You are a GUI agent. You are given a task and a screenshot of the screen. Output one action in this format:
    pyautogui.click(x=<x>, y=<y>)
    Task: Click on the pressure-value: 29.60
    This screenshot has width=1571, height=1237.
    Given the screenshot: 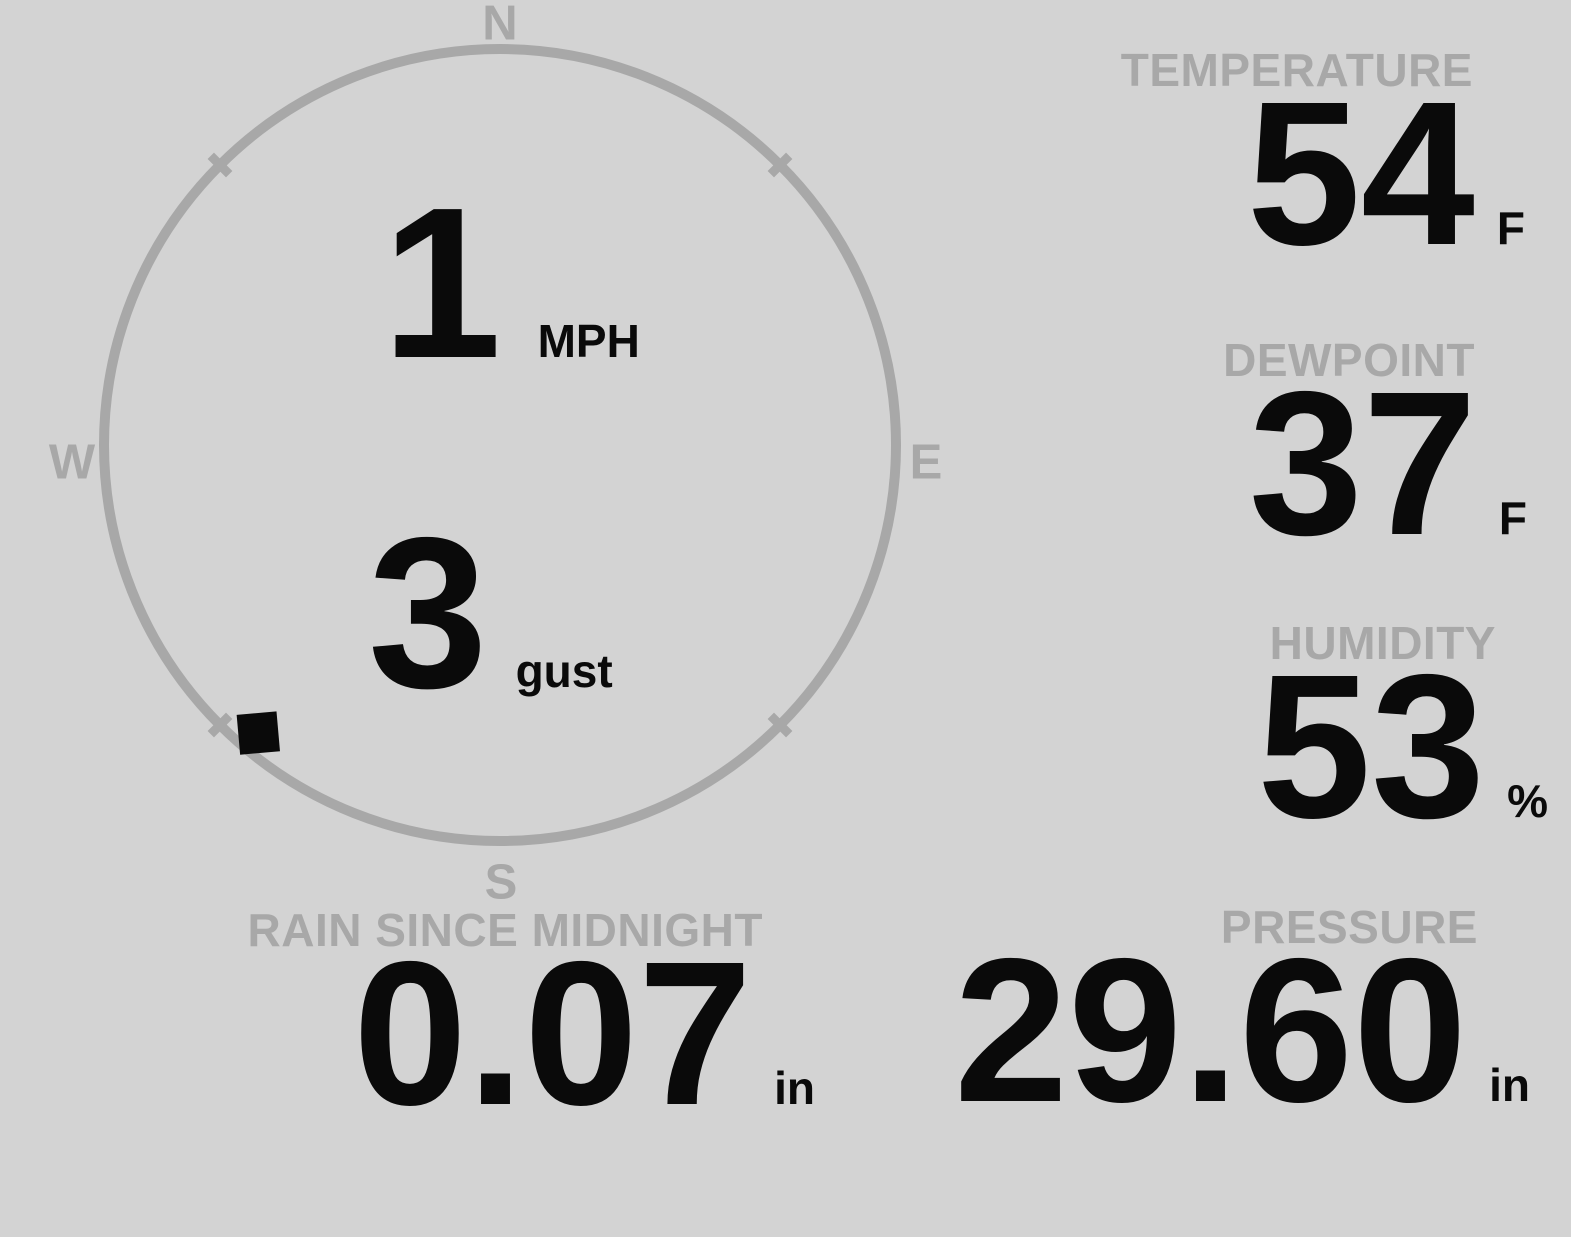 What is the action you would take?
    pyautogui.click(x=1211, y=1030)
    